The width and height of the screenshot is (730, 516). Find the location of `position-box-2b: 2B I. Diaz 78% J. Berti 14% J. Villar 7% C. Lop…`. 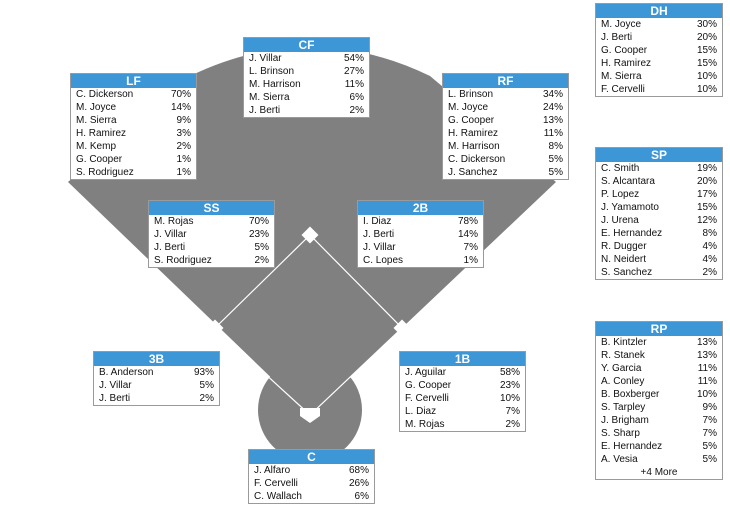

position-box-2b: 2B I. Diaz 78% J. Berti 14% J. Villar 7% C. Lop… is located at coordinates (420, 234).